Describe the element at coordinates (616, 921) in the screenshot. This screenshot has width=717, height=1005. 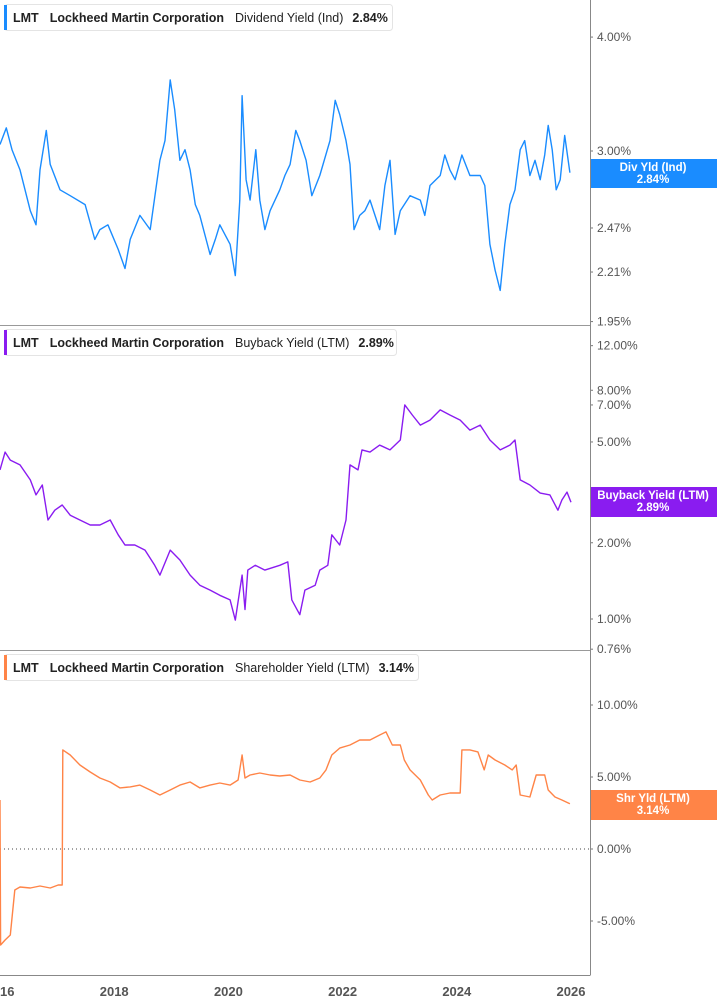
I see `y-tick-label: -5.00%` at that location.